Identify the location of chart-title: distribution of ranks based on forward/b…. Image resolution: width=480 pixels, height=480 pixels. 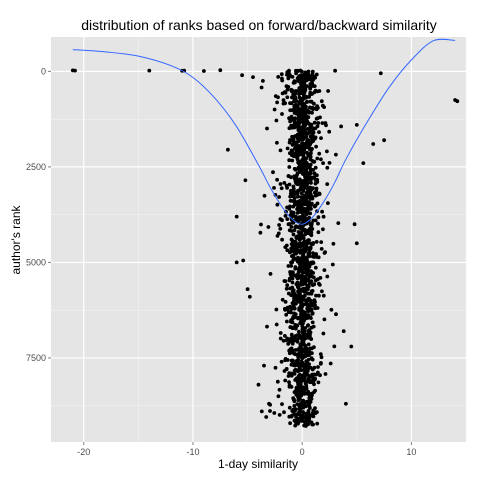
(259, 25).